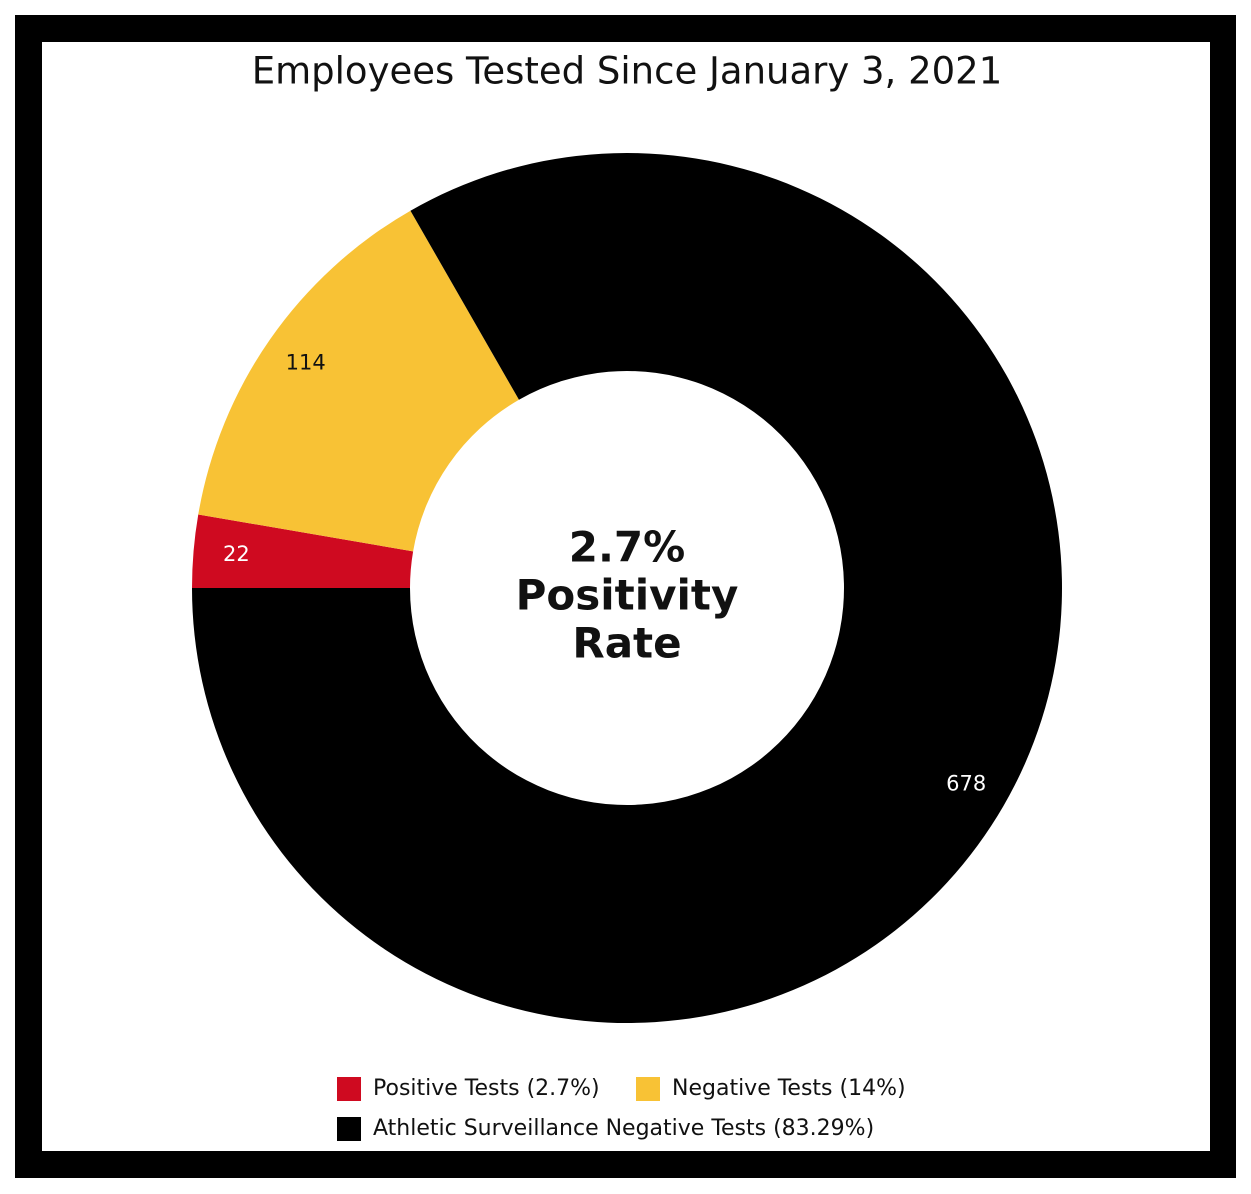 This screenshot has height=1194, width=1251. Describe the element at coordinates (627, 595) in the screenshot. I see `center-label: Positivity` at that location.